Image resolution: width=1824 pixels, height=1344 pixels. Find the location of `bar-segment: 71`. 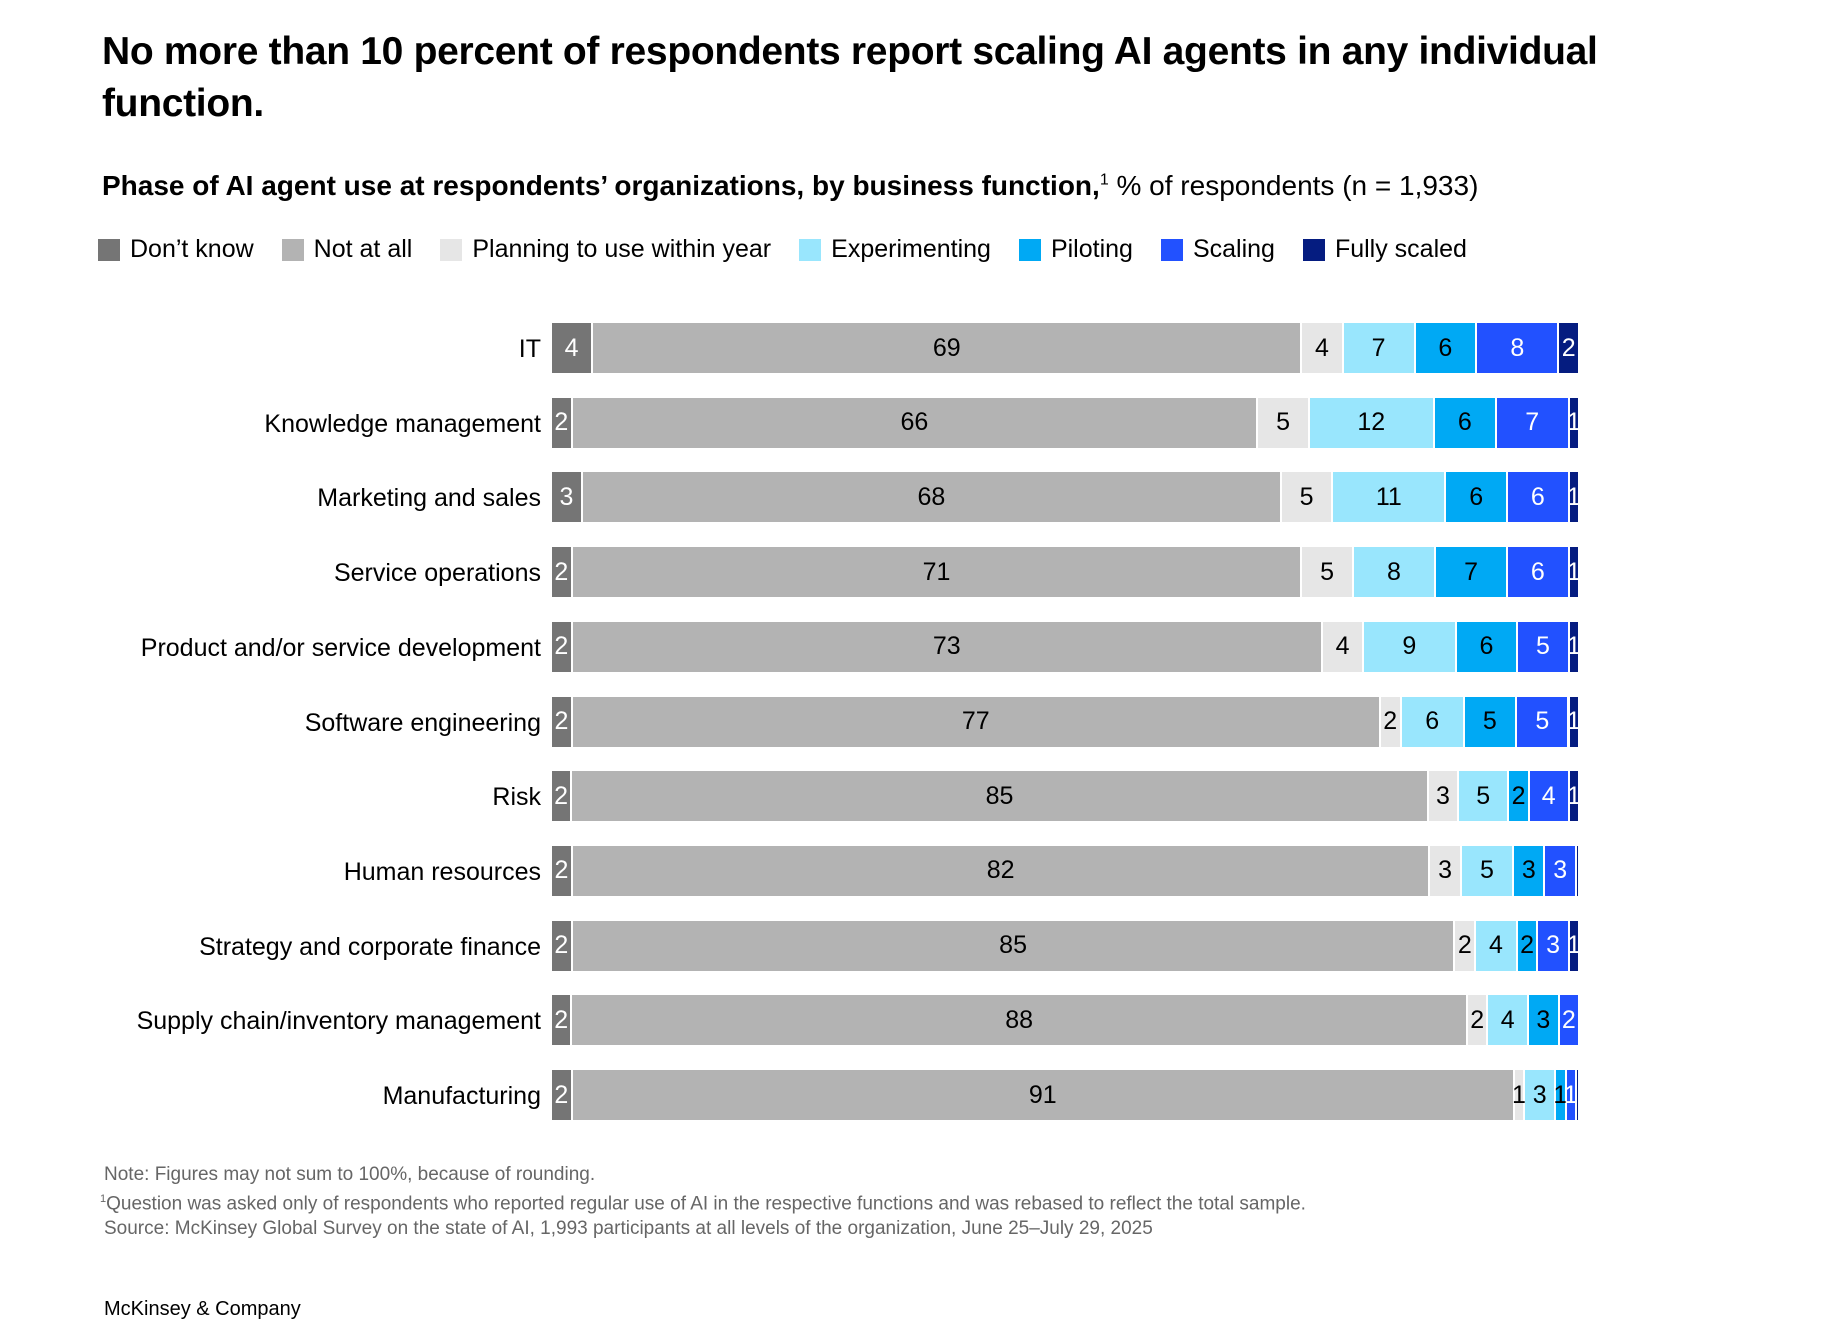

bar-segment: 71 is located at coordinates (936, 572).